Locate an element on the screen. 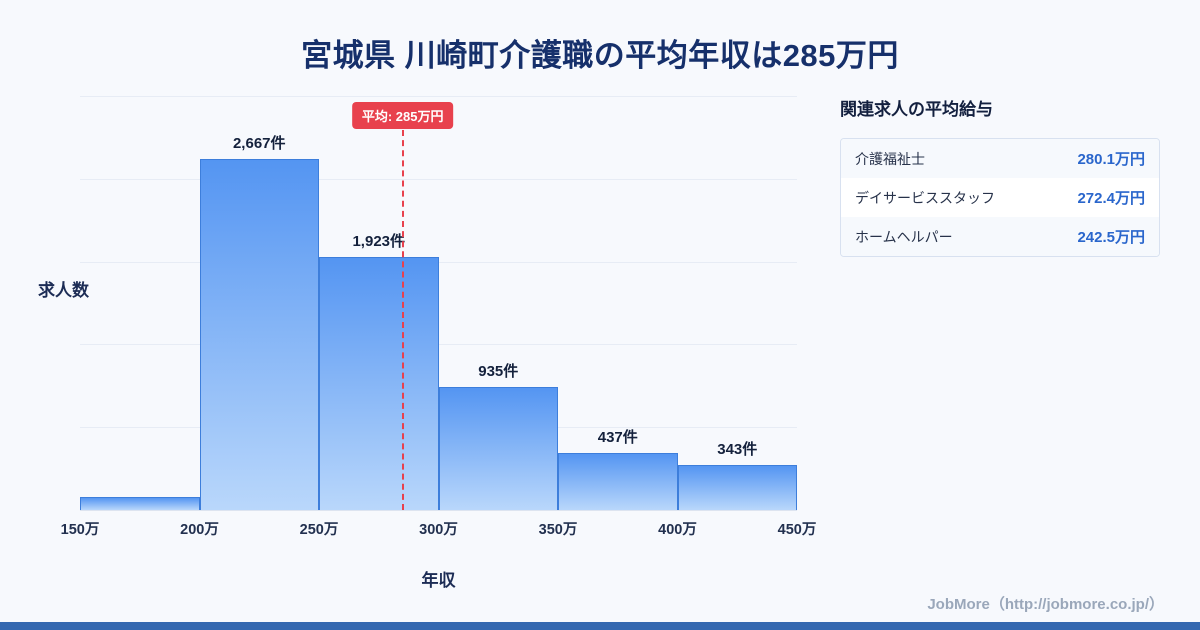  bar-group is located at coordinates (140, 303).